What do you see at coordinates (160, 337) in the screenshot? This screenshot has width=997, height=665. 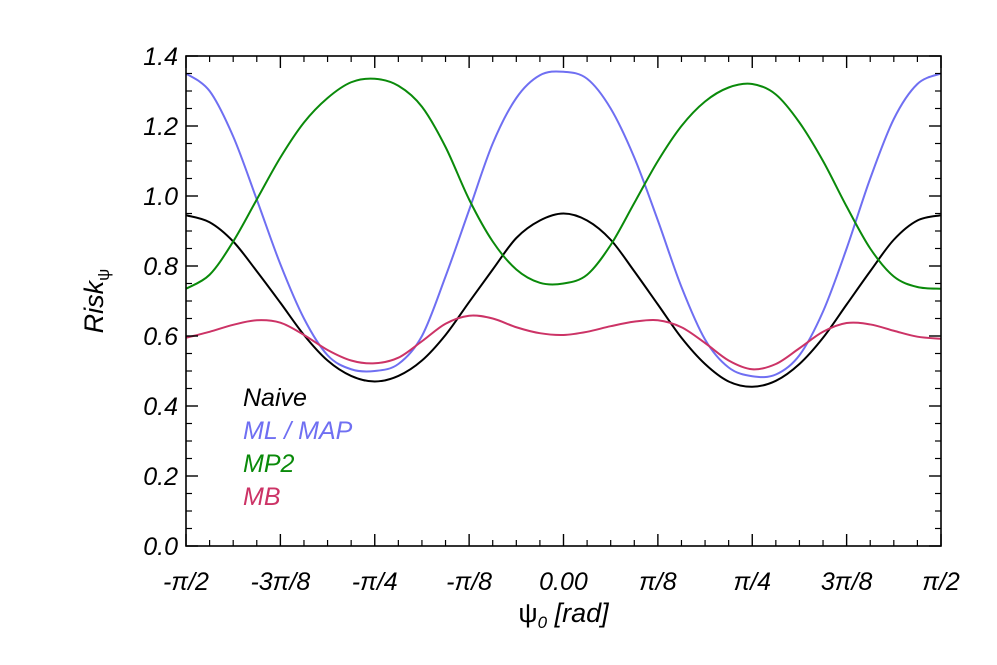 I see `y-tick-label: 0.6` at bounding box center [160, 337].